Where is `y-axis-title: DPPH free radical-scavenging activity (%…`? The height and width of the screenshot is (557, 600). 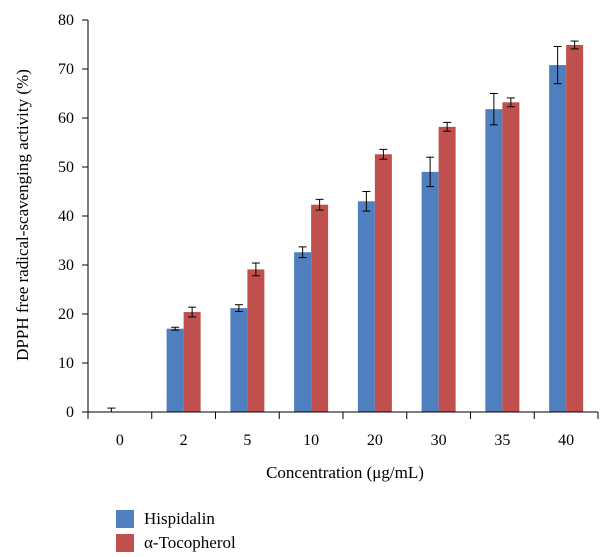 y-axis-title: DPPH free radical-scavenging activity (%… is located at coordinates (22, 215).